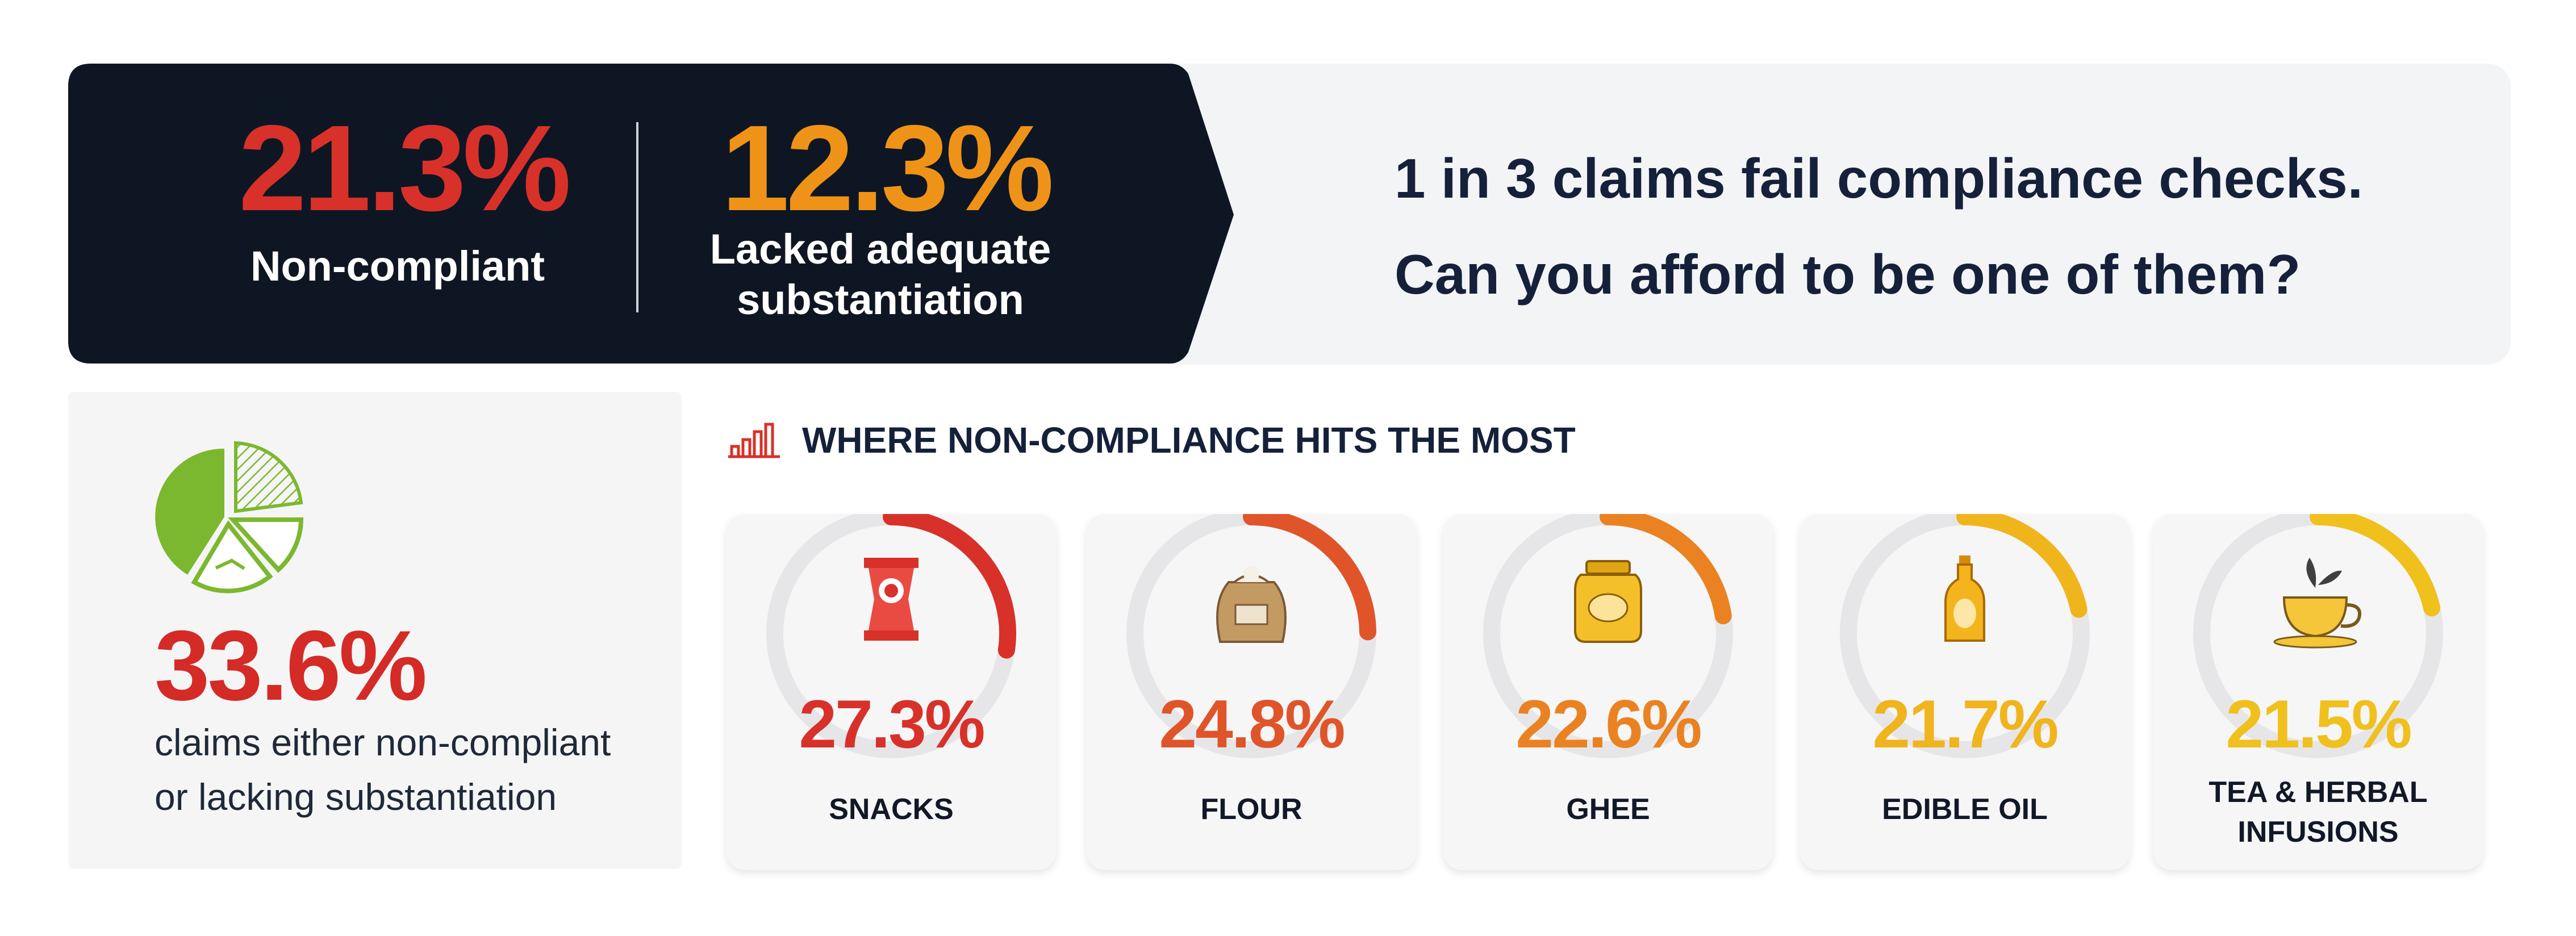 This screenshot has width=2576, height=936. I want to click on summary-card, so click(375, 630).